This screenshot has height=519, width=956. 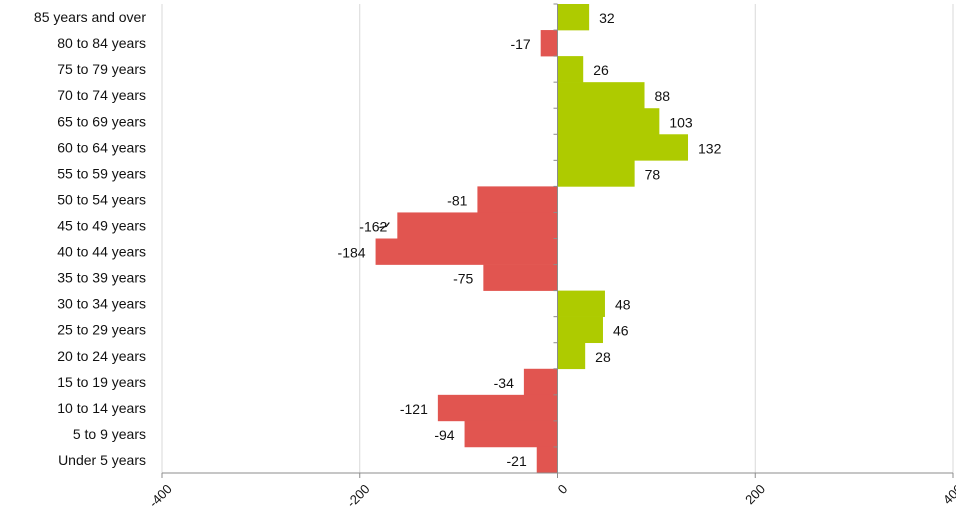 What do you see at coordinates (601, 70) in the screenshot?
I see `data-label-2: 26` at bounding box center [601, 70].